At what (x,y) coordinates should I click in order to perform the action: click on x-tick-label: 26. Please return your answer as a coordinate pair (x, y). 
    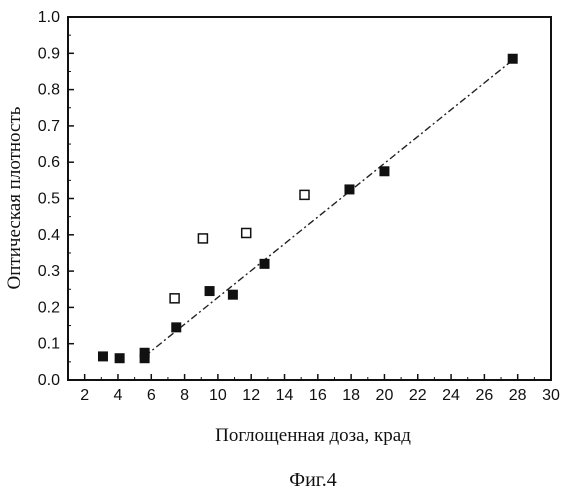
    Looking at the image, I should click on (484, 395).